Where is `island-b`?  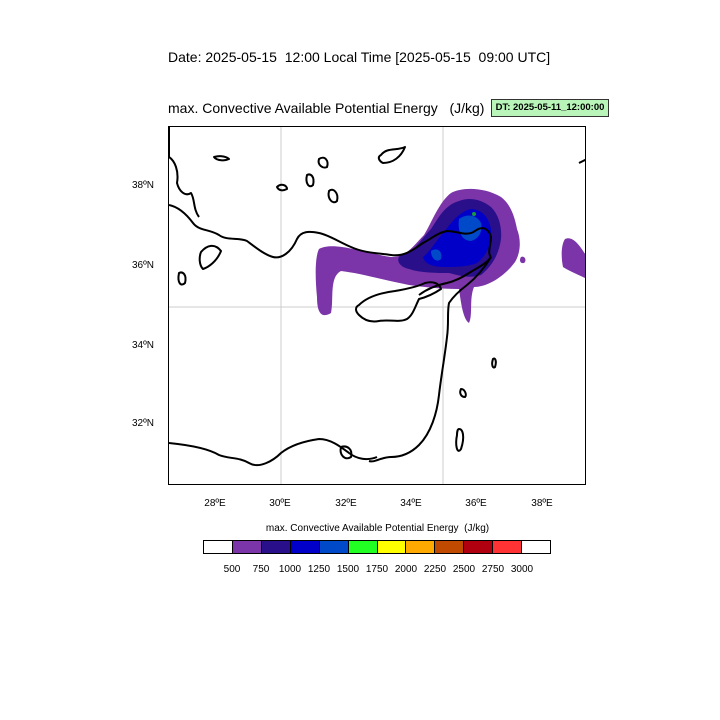 island-b is located at coordinates (282, 187).